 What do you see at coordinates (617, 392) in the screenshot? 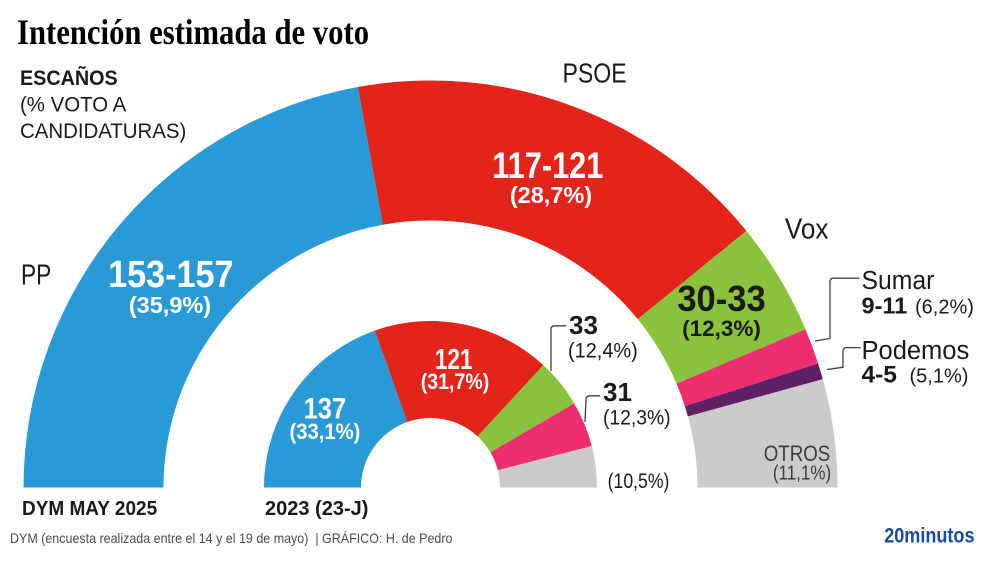
I see `svg-text: 31` at bounding box center [617, 392].